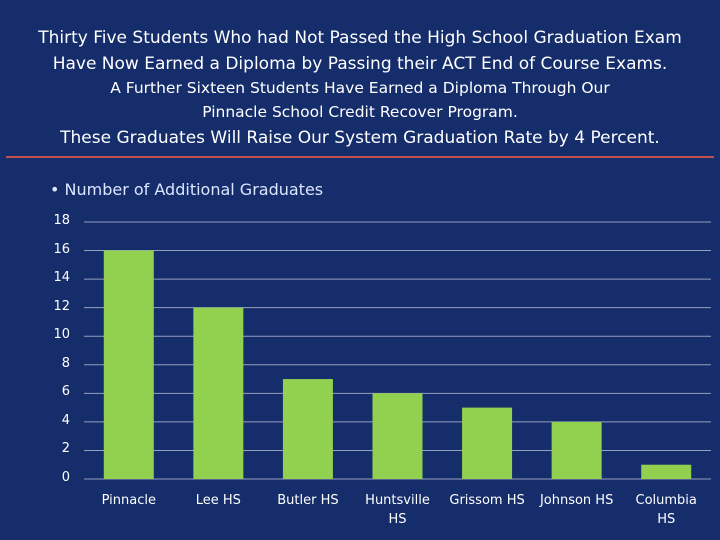 The width and height of the screenshot is (720, 540). What do you see at coordinates (397, 510) in the screenshot?
I see `x-tick-label: Huntsville HS` at bounding box center [397, 510].